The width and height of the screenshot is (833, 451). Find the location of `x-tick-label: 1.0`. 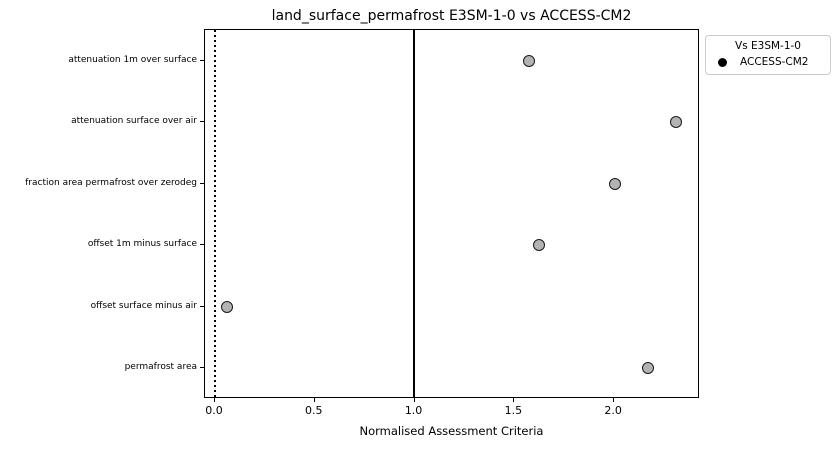

x-tick-label: 1.0 is located at coordinates (413, 410).